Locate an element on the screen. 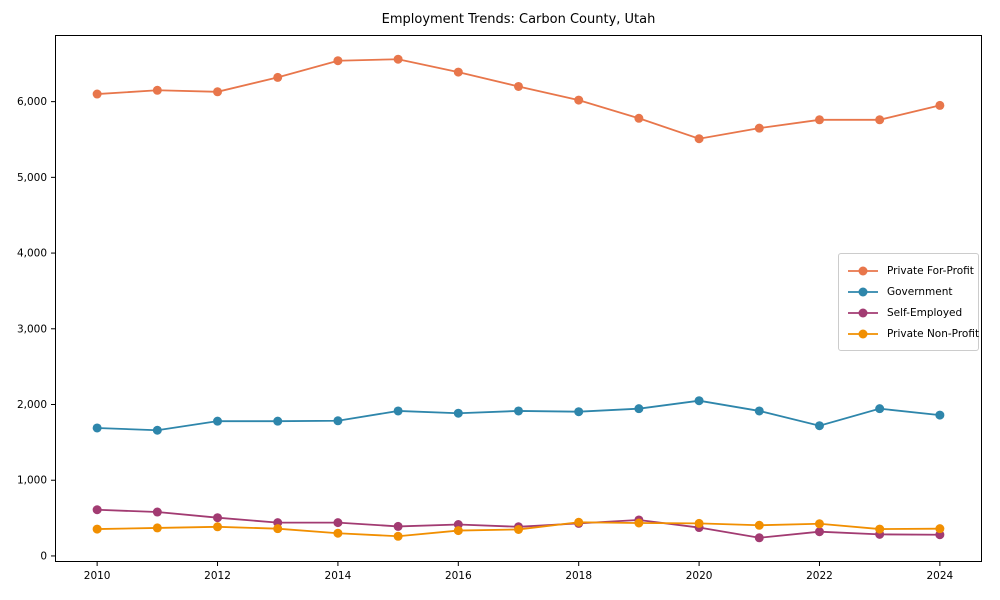  data-point-private-for-profit-2018 is located at coordinates (579, 100).